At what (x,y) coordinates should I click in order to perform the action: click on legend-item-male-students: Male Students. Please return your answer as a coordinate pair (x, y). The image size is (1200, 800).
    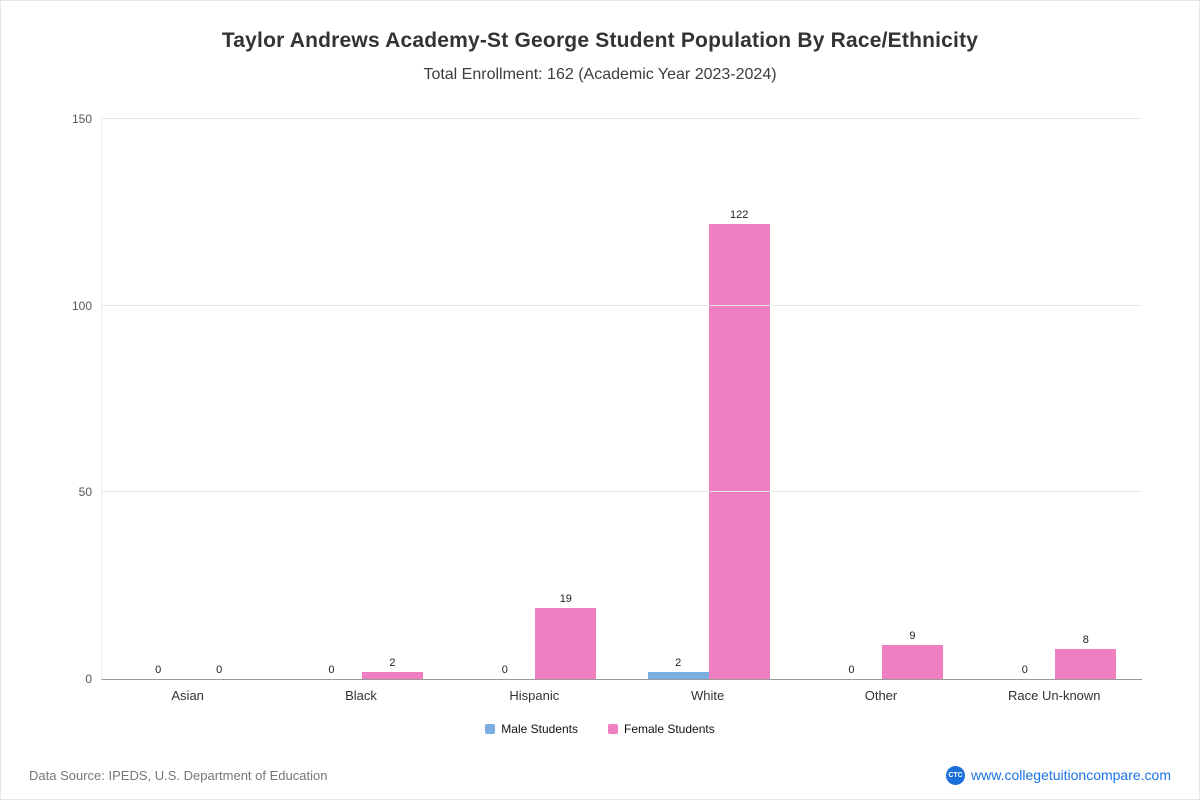
    Looking at the image, I should click on (531, 729).